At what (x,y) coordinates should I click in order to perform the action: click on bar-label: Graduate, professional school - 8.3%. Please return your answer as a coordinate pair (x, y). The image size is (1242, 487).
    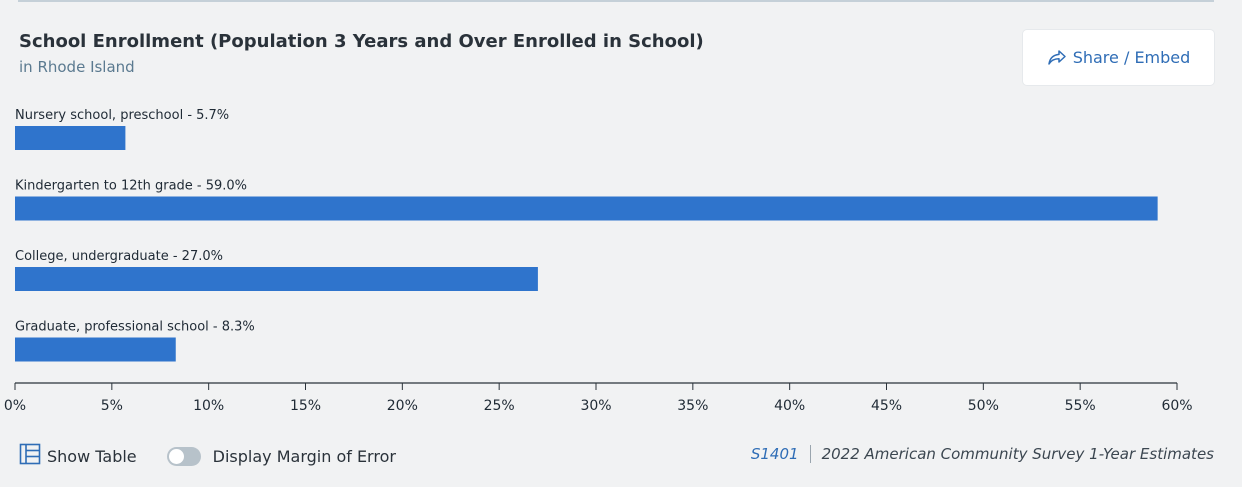
    Looking at the image, I should click on (135, 327).